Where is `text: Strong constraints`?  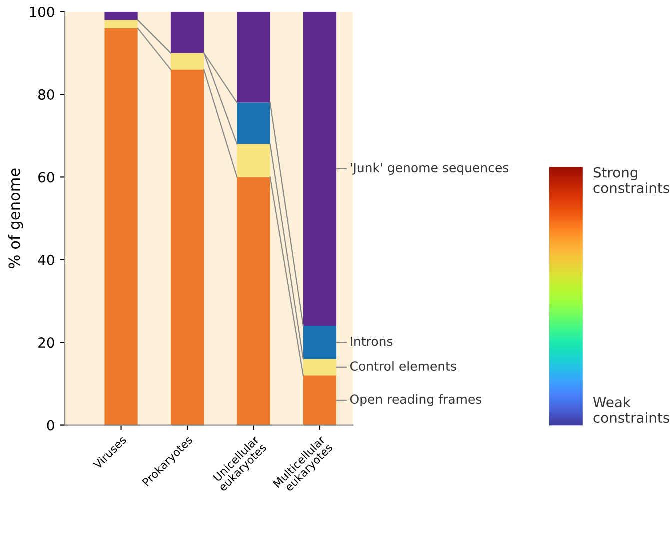 text: Strong constraints is located at coordinates (632, 180).